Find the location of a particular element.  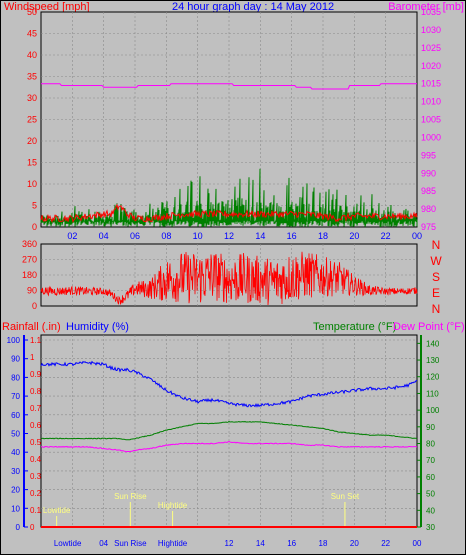

windspeed-tick-label: 35 is located at coordinates (32, 77).